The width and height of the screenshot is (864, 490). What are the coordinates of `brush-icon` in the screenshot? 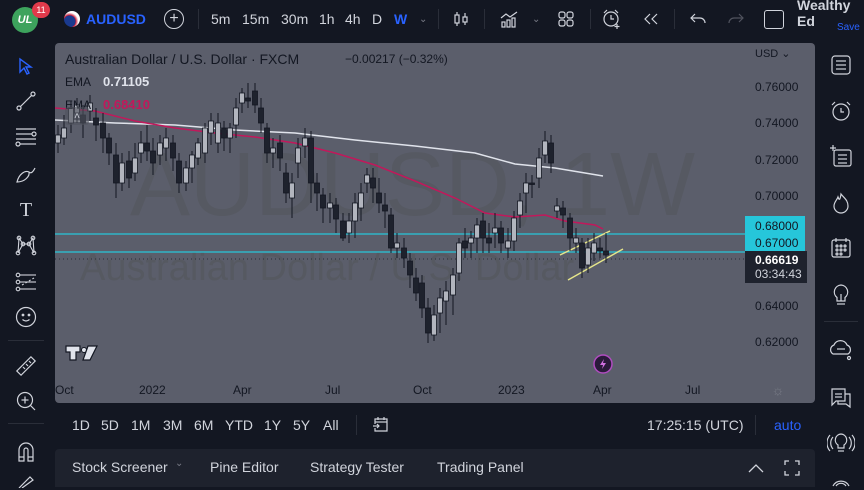 It's located at (26, 174).